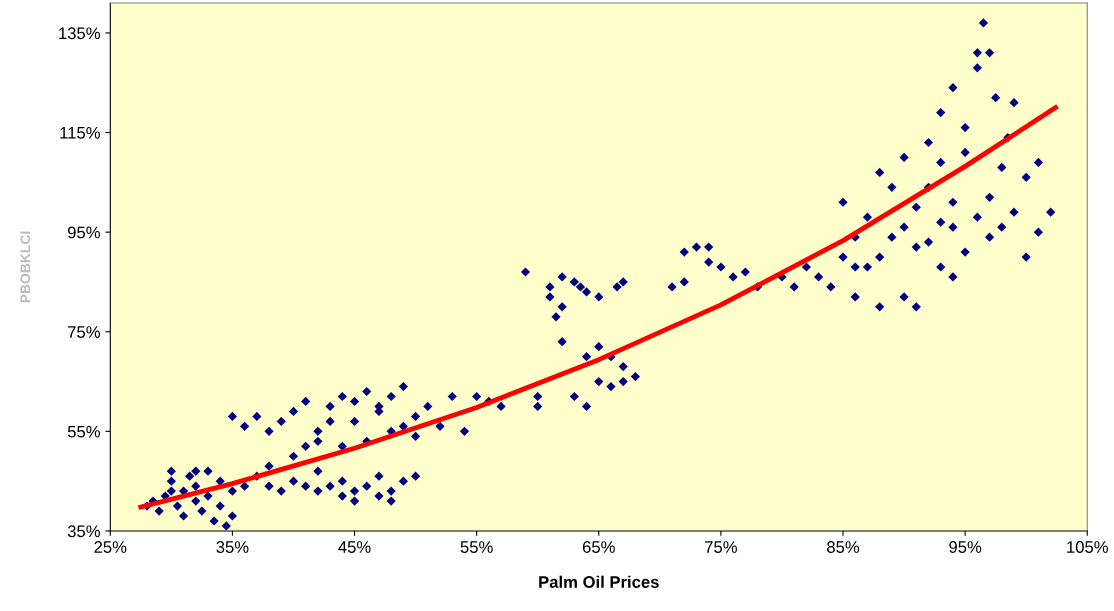 The width and height of the screenshot is (1114, 611). I want to click on y-axis-title: PBOBKLCI, so click(25, 267).